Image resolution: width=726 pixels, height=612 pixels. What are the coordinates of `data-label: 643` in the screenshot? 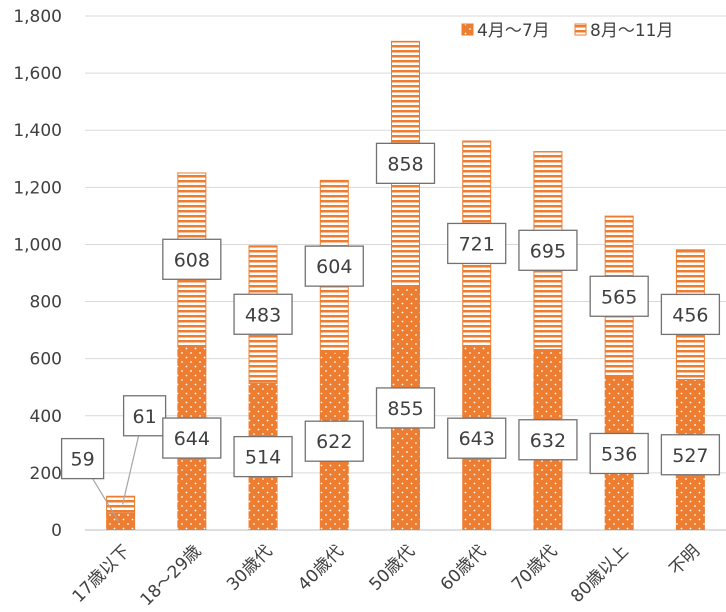 It's located at (477, 438).